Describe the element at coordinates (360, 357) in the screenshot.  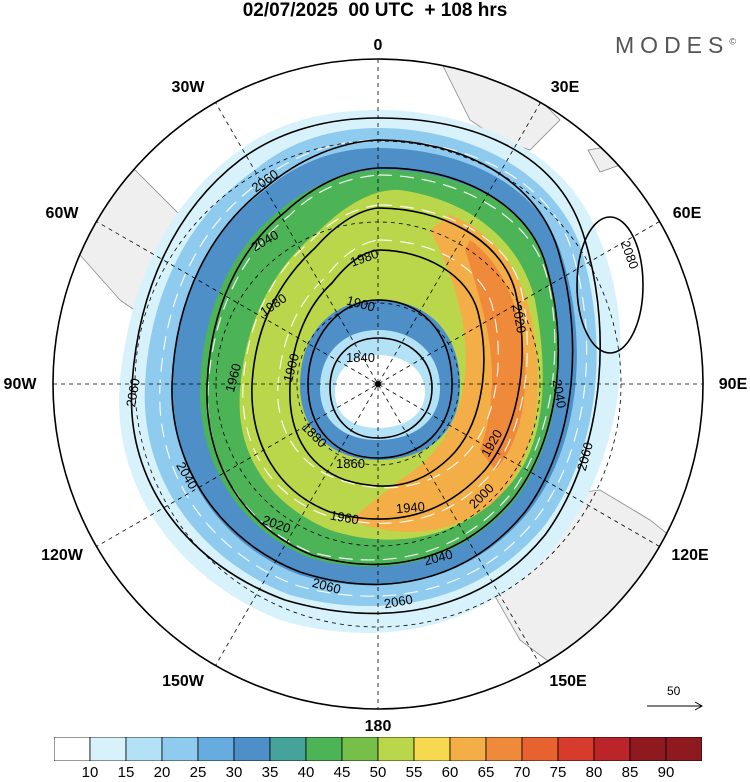
I see `contour-label: 1840` at that location.